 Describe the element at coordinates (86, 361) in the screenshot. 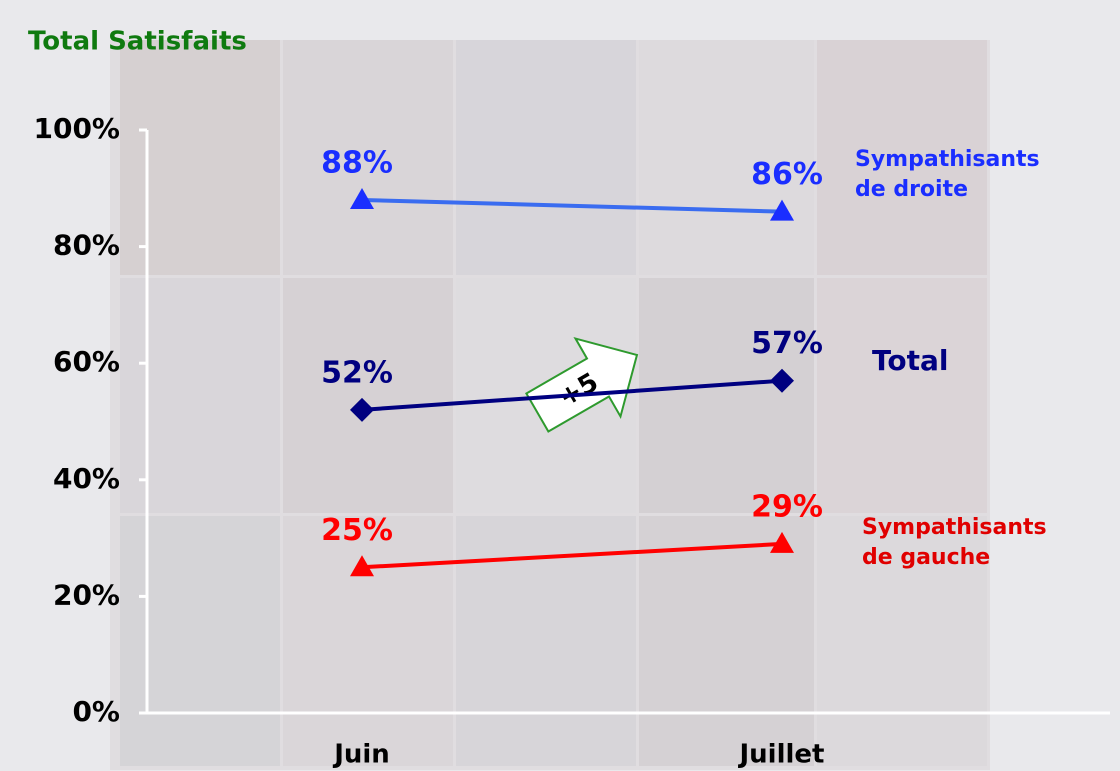

I see `y-tick-label: 60%` at that location.